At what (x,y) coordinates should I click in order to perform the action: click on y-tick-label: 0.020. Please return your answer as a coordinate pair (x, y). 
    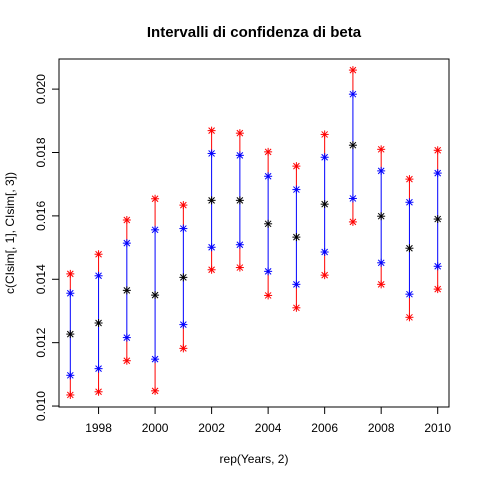
    Looking at the image, I should click on (41, 89).